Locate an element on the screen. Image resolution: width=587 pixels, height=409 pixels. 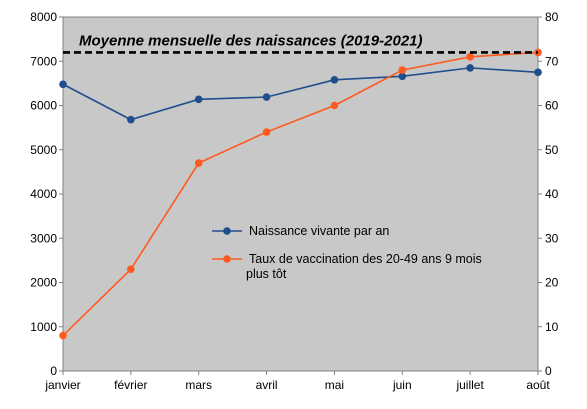
right-tick-label: 70 is located at coordinates (552, 61).